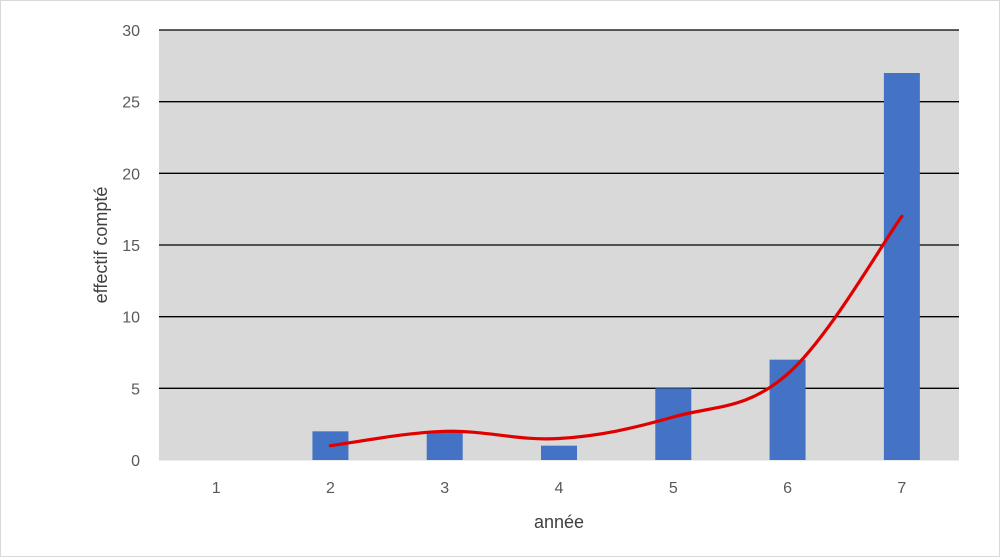 This screenshot has width=1000, height=558. I want to click on x-tick-label: 7, so click(901, 488).